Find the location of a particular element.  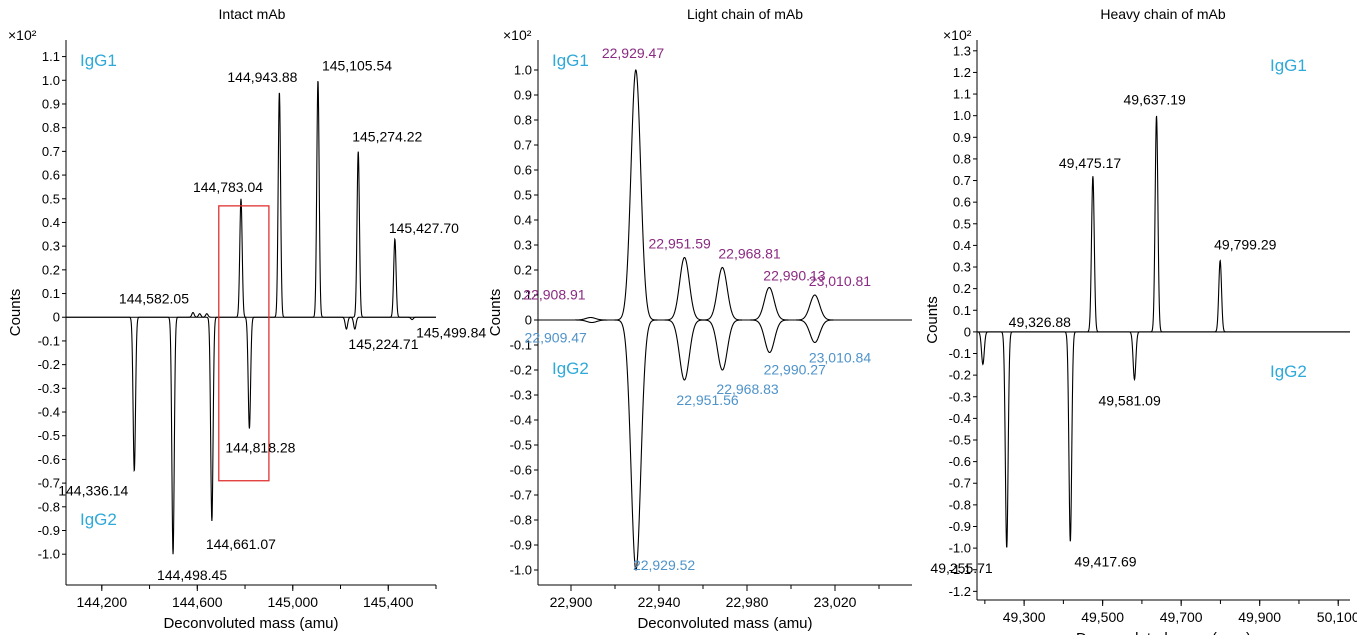

peak-label: 22,951.56 is located at coordinates (707, 400).